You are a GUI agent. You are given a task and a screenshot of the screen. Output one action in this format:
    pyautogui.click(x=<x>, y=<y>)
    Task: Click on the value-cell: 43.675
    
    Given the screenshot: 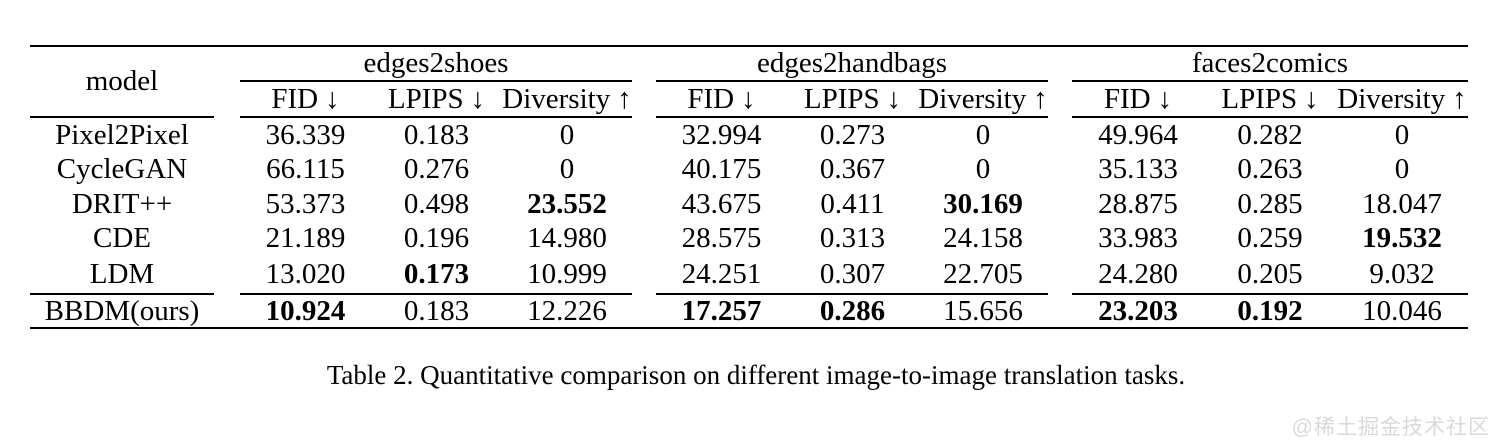 What is the action you would take?
    pyautogui.click(x=721, y=203)
    